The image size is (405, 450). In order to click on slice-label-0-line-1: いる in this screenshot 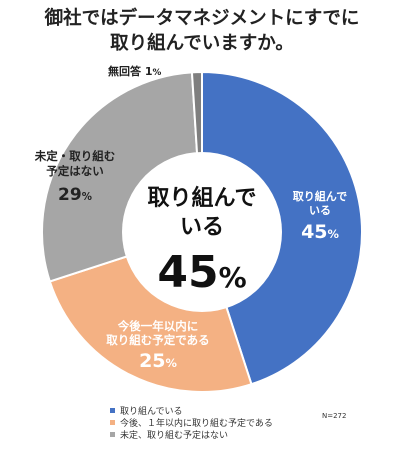, I will do `click(320, 210)`.